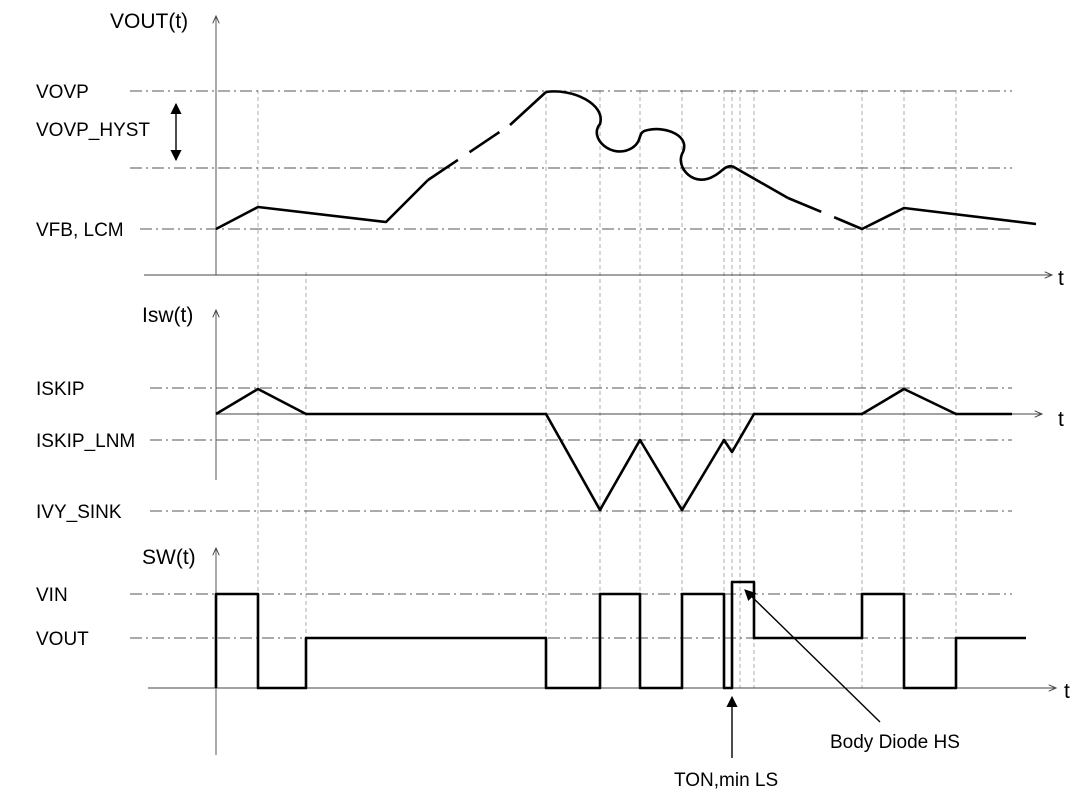 This screenshot has width=1077, height=792. I want to click on isw-axis-label: Isw(t), so click(167, 315).